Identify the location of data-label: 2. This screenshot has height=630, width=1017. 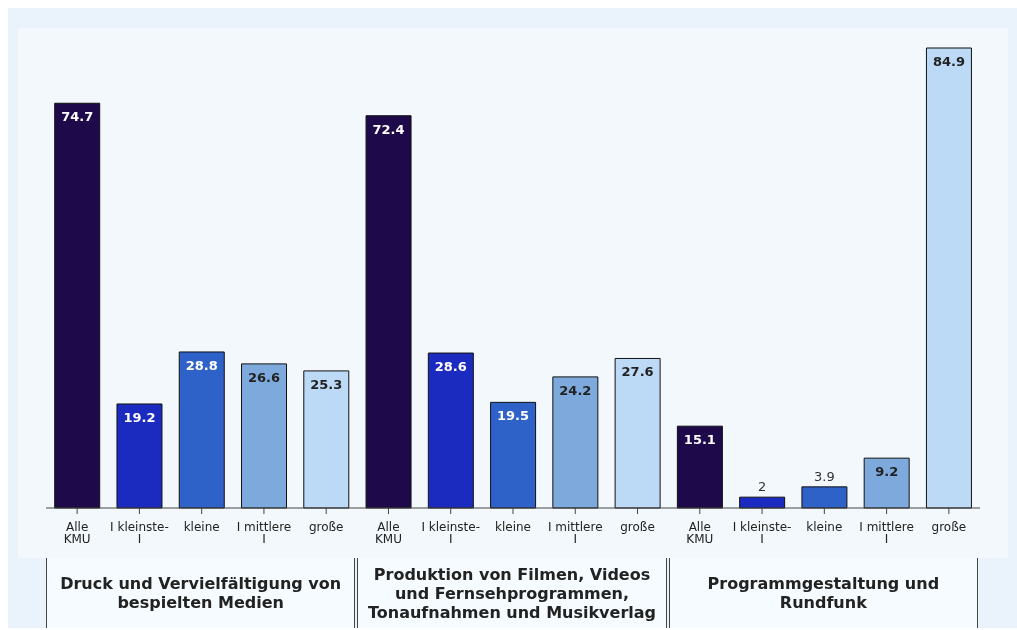
(762, 487).